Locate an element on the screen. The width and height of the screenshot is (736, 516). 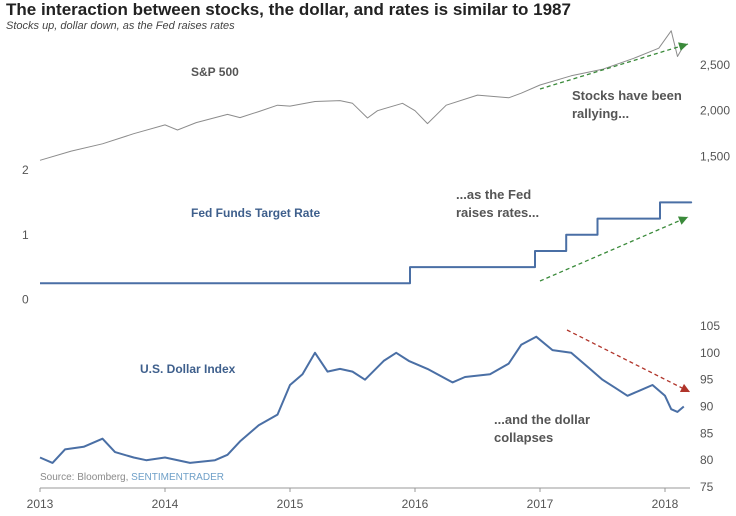
sp500-tick-label: 2,000 is located at coordinates (715, 111).